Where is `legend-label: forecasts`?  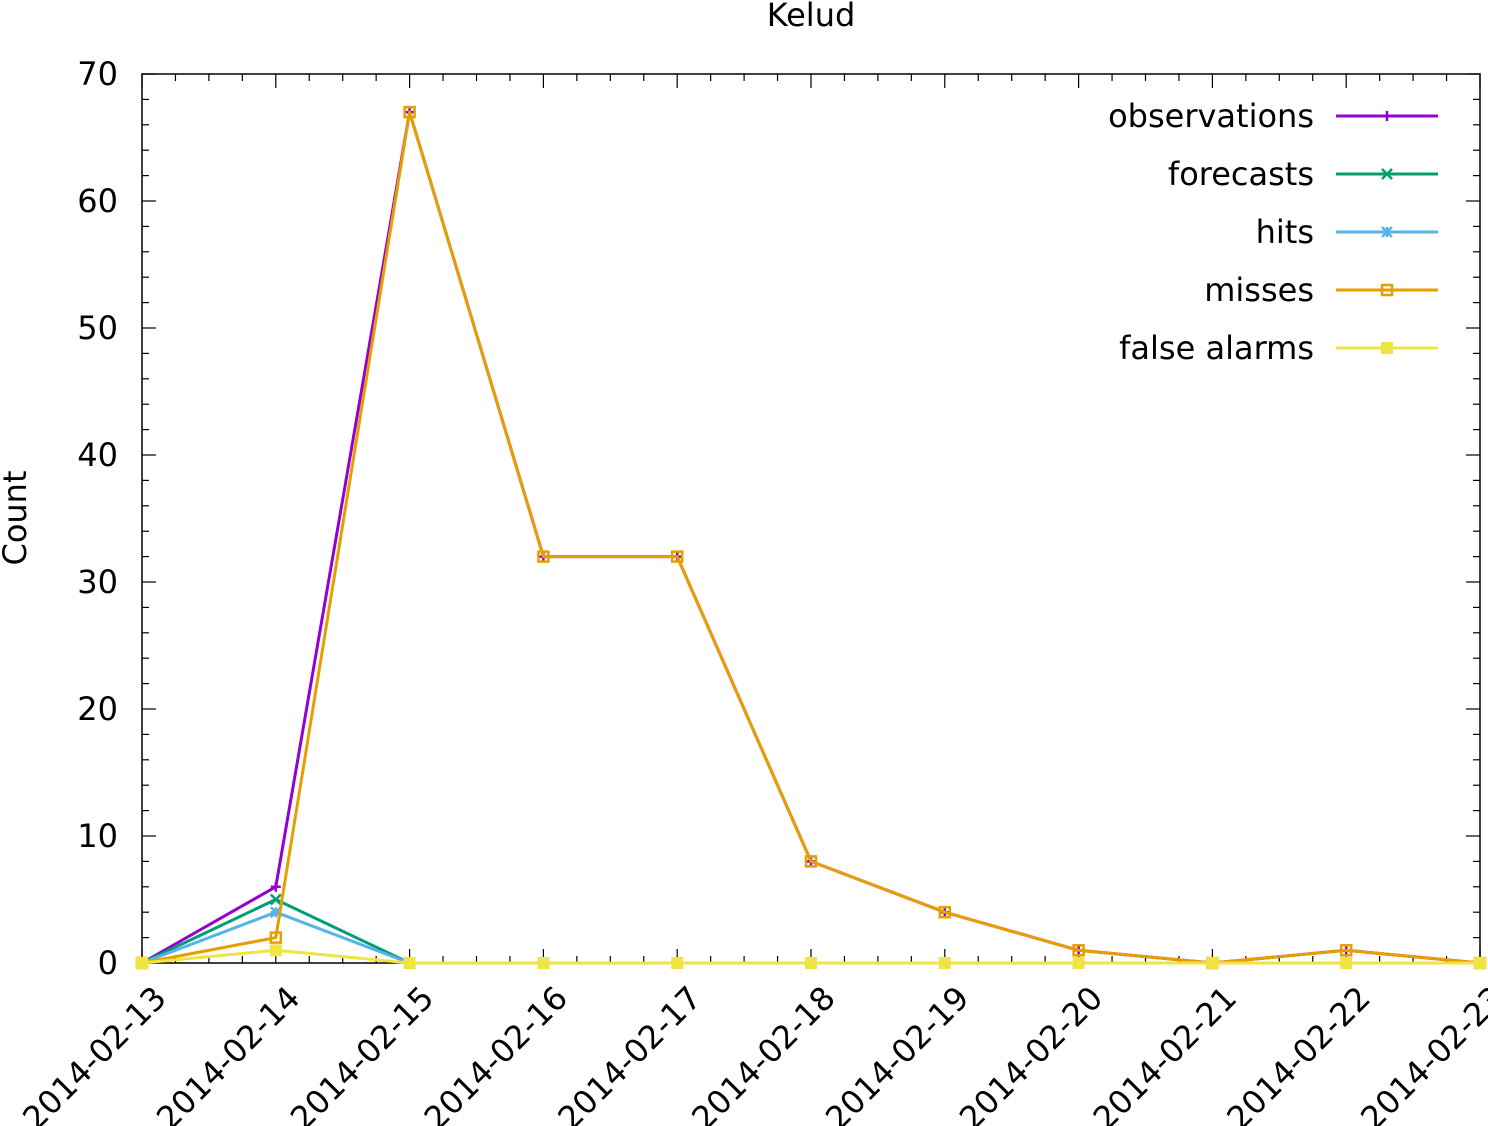 legend-label: forecasts is located at coordinates (1241, 174).